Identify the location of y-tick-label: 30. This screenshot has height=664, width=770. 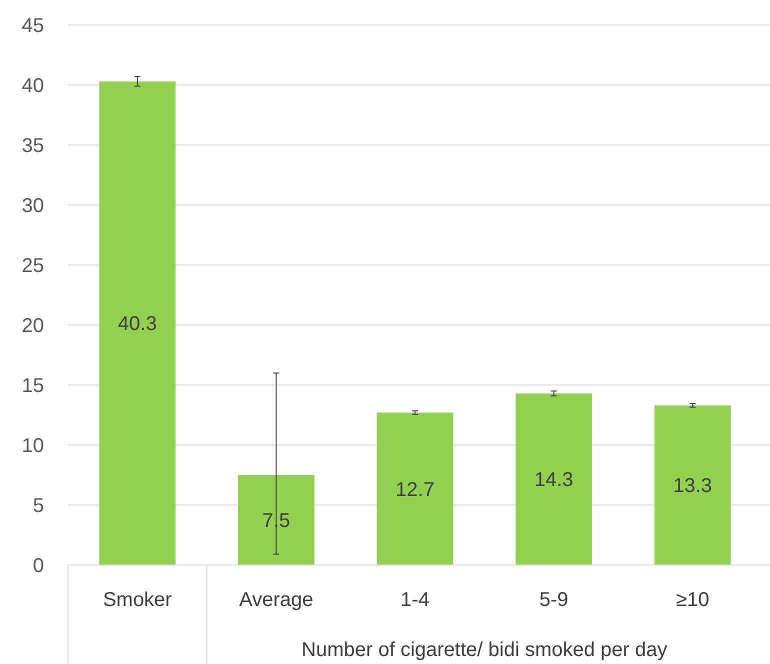
(33, 206).